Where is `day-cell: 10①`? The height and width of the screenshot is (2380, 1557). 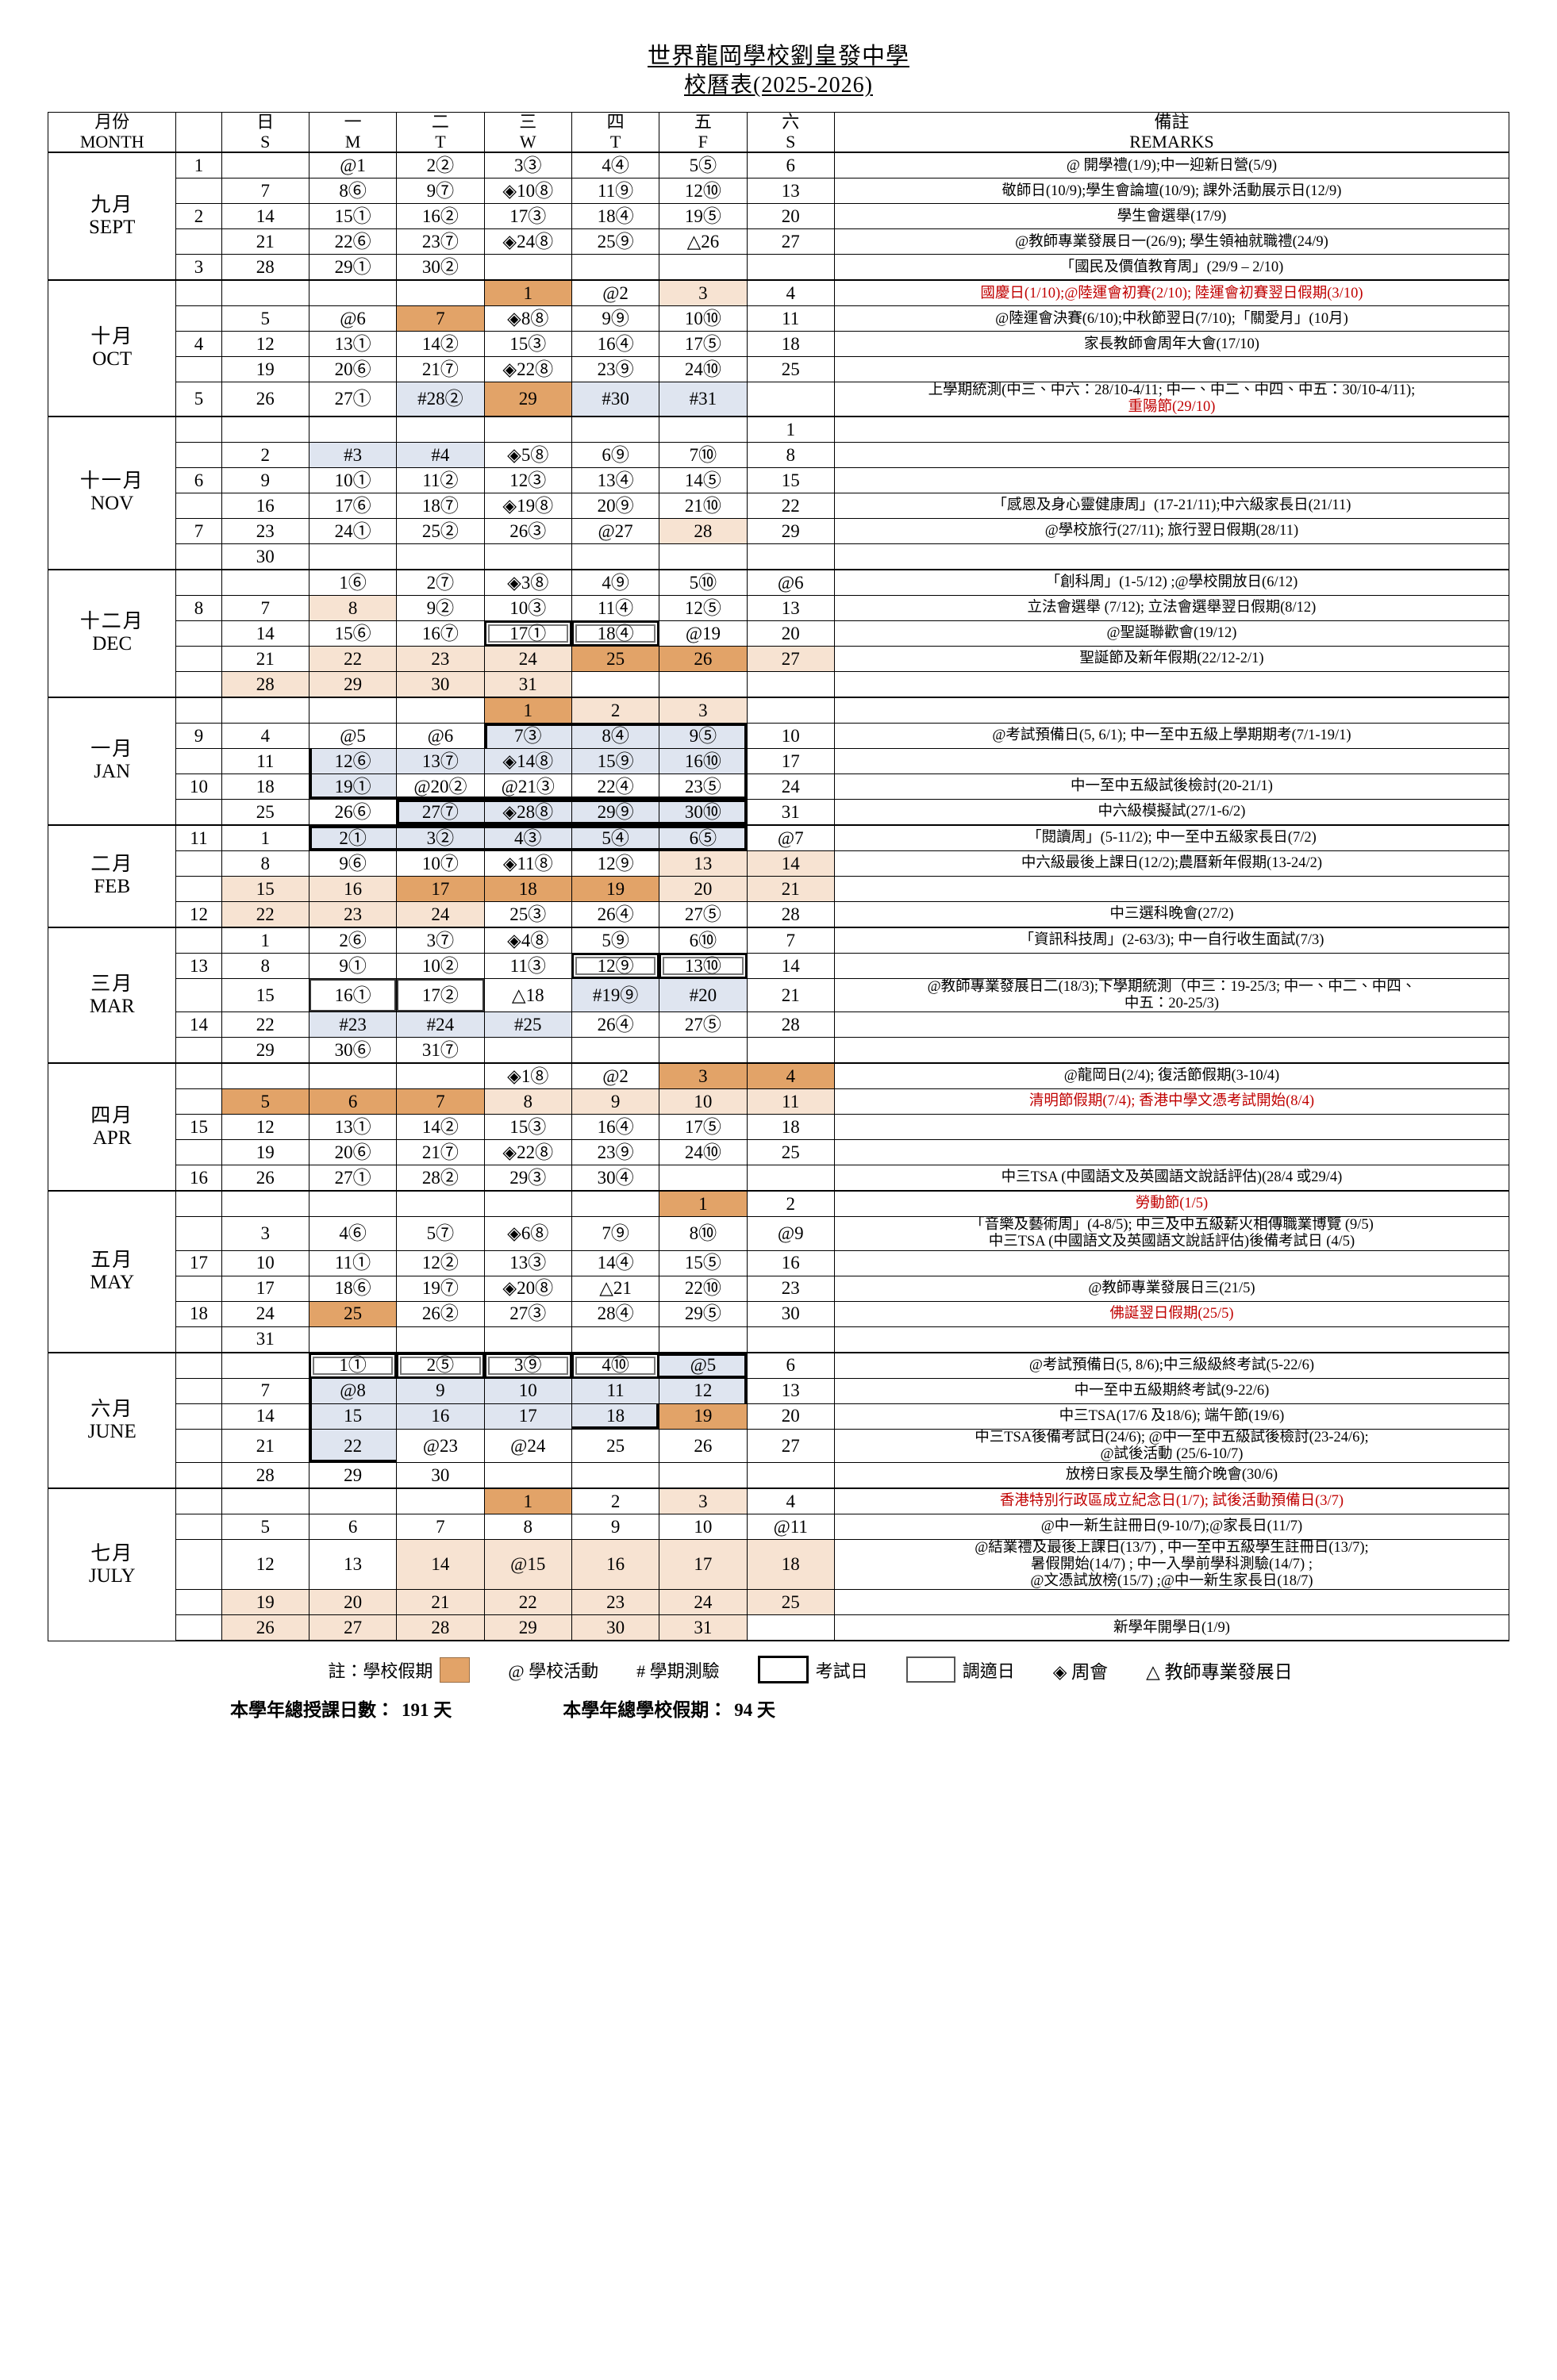 day-cell: 10① is located at coordinates (353, 479).